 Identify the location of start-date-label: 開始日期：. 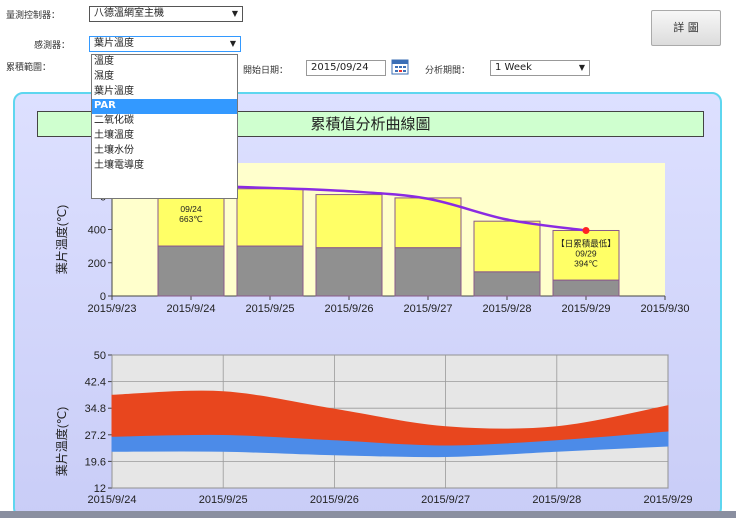
(266, 71).